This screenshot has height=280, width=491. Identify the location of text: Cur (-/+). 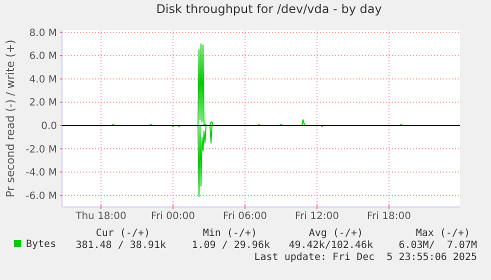
(123, 233).